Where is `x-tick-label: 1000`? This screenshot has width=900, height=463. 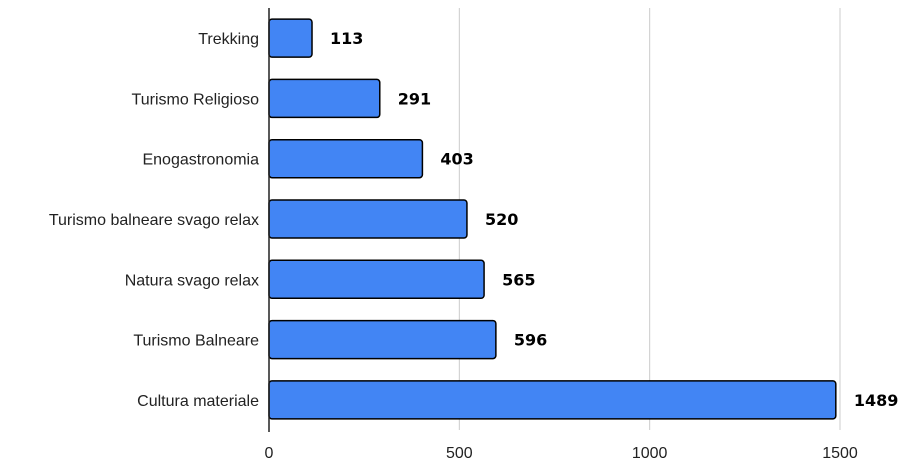
x-tick-label: 1000 is located at coordinates (650, 453).